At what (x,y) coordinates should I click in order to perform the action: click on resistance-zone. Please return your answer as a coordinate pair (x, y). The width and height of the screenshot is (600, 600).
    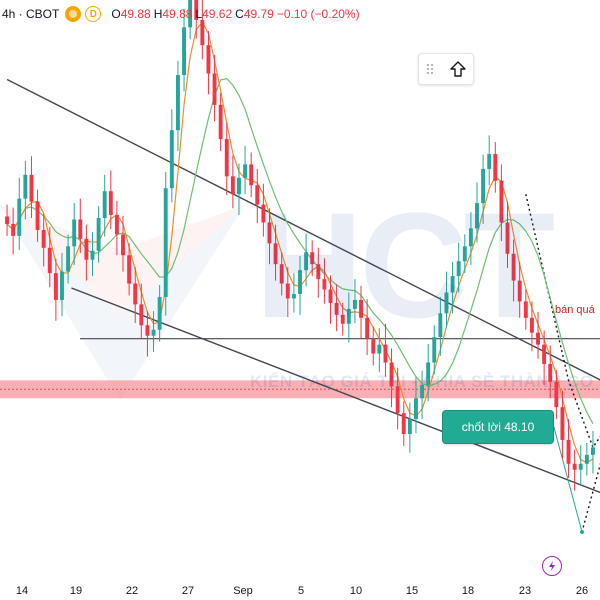
    Looking at the image, I should click on (300, 389).